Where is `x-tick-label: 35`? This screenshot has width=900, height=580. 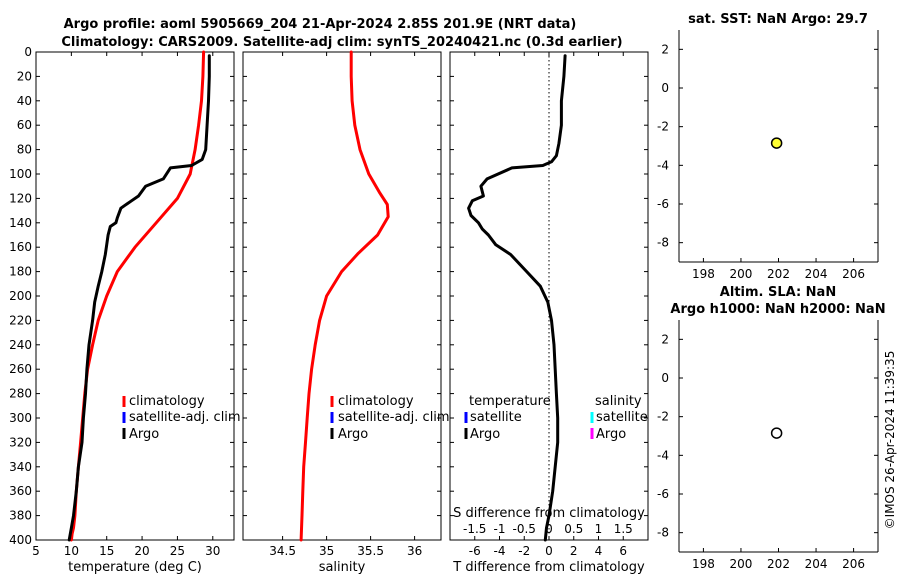
x-tick-label: 35 is located at coordinates (326, 551).